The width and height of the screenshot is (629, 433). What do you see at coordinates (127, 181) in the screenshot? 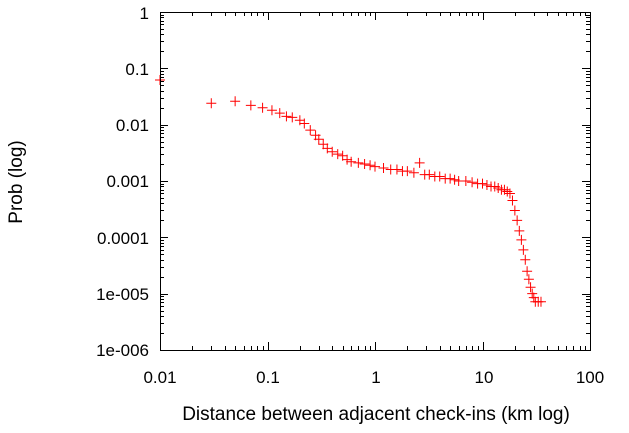
I see `y-tick-label-3: 0.001` at bounding box center [127, 181].